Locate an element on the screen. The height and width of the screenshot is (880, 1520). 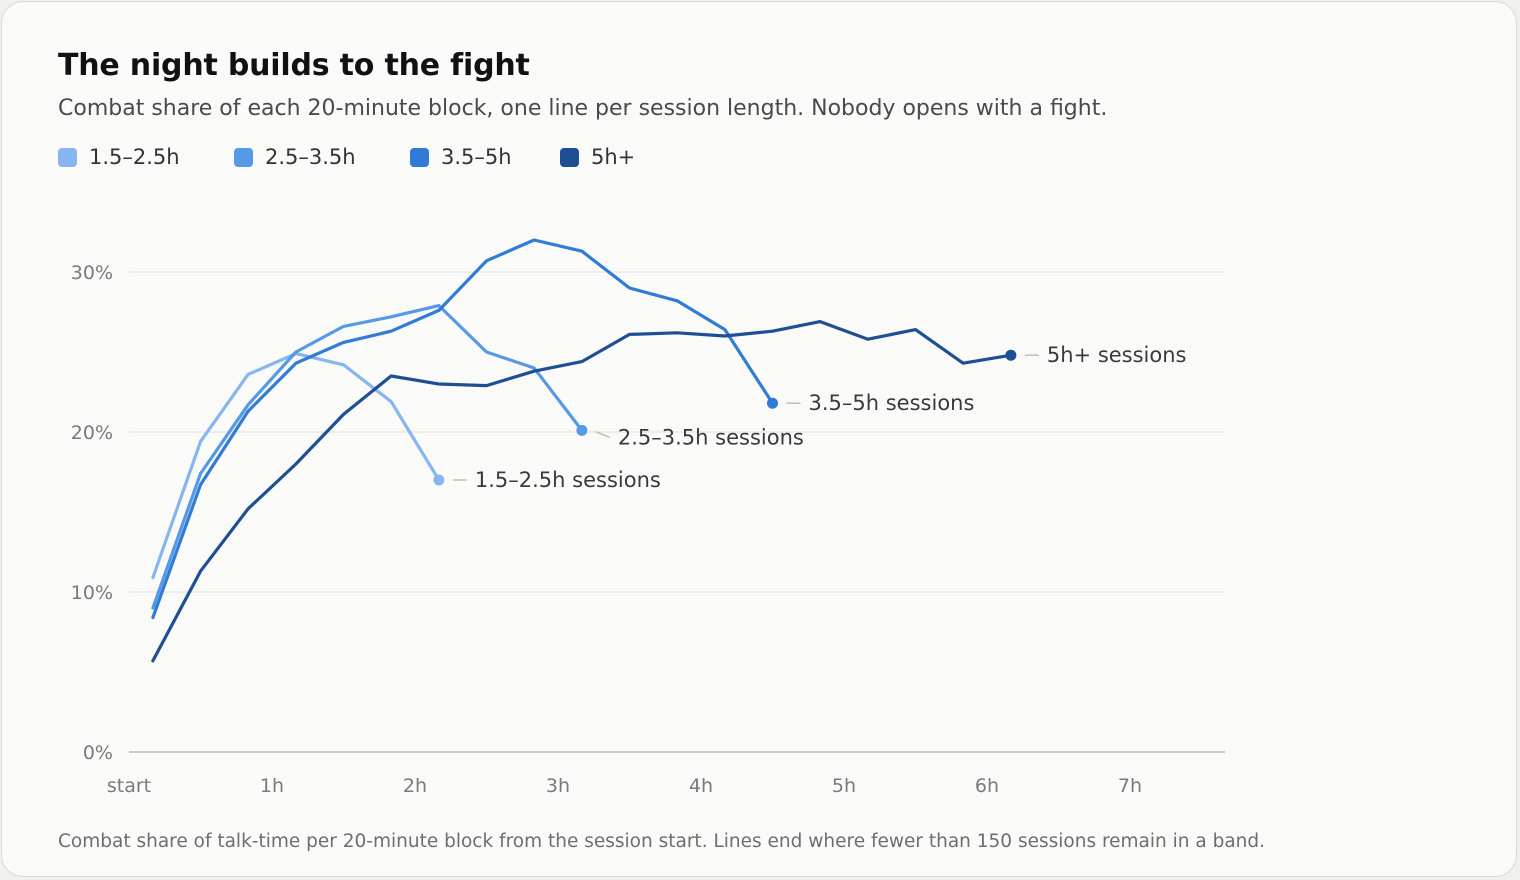
series-line is located at coordinates (367, 457).